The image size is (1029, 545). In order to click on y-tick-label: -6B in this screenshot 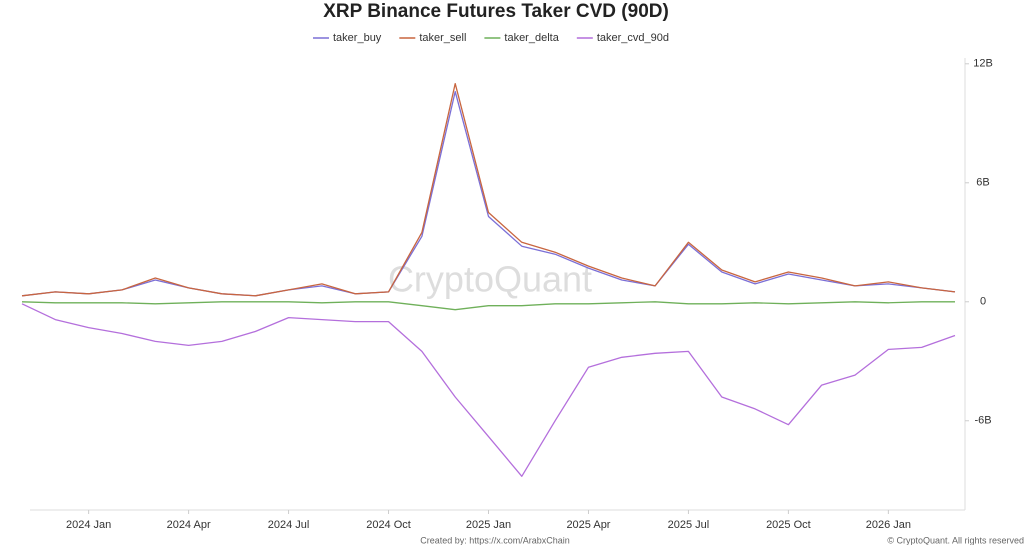, I will do `click(982, 421)`.